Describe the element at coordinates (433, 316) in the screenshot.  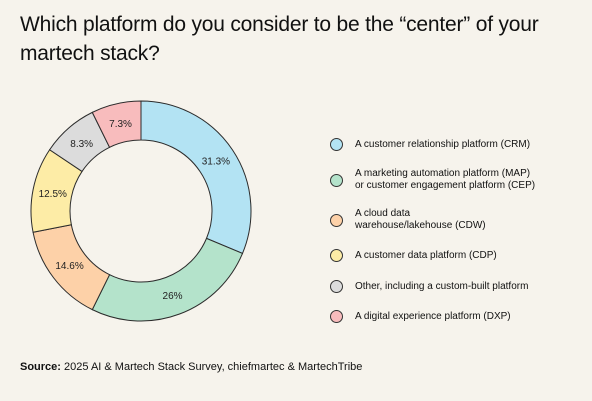
I see `legend-label-dxp: A digital experience platform (DXP)` at that location.